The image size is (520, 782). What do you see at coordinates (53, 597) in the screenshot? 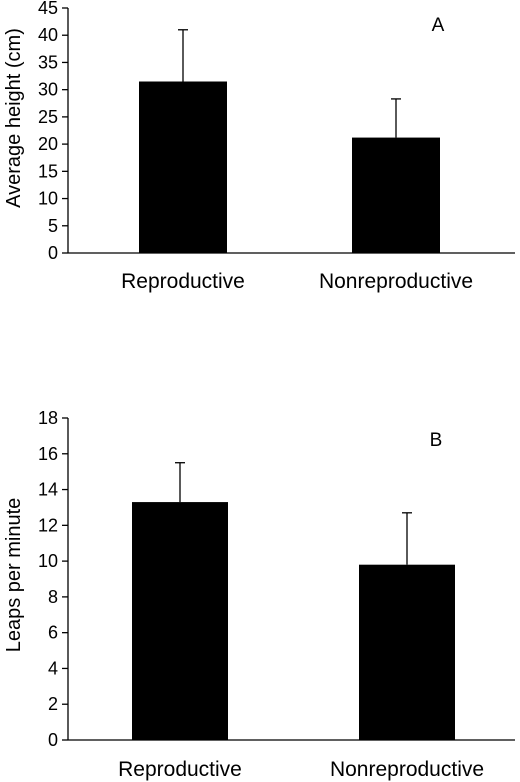
I see `y-tick-label: 8` at bounding box center [53, 597].